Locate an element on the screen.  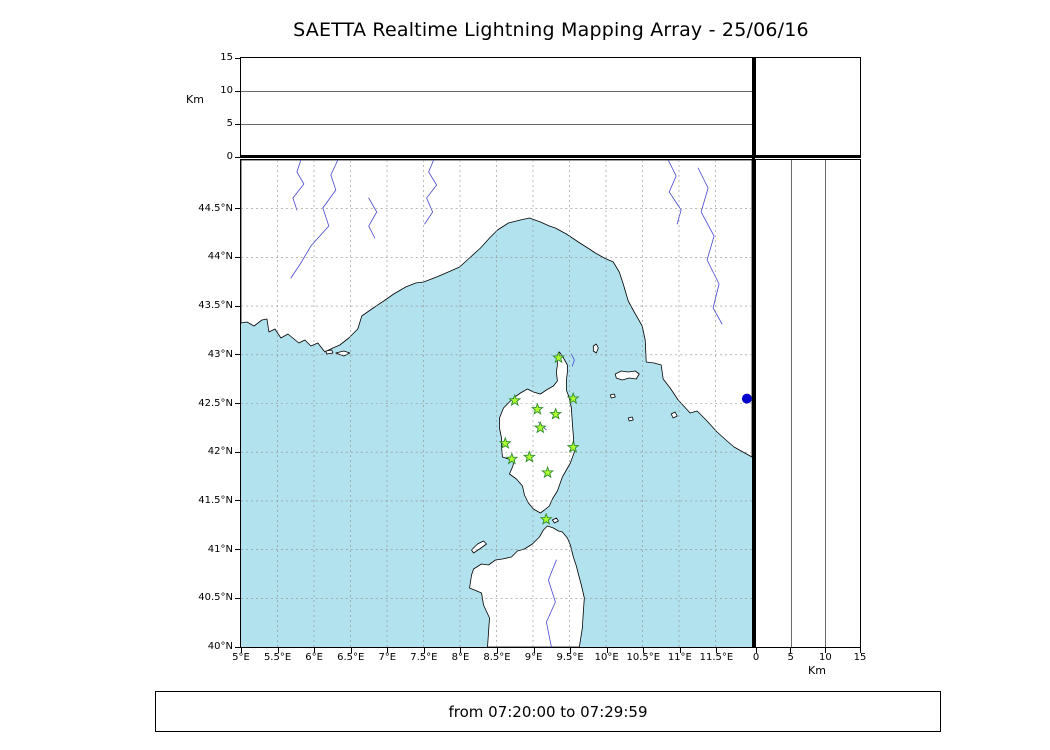
event-dot-marker is located at coordinates (746, 398).